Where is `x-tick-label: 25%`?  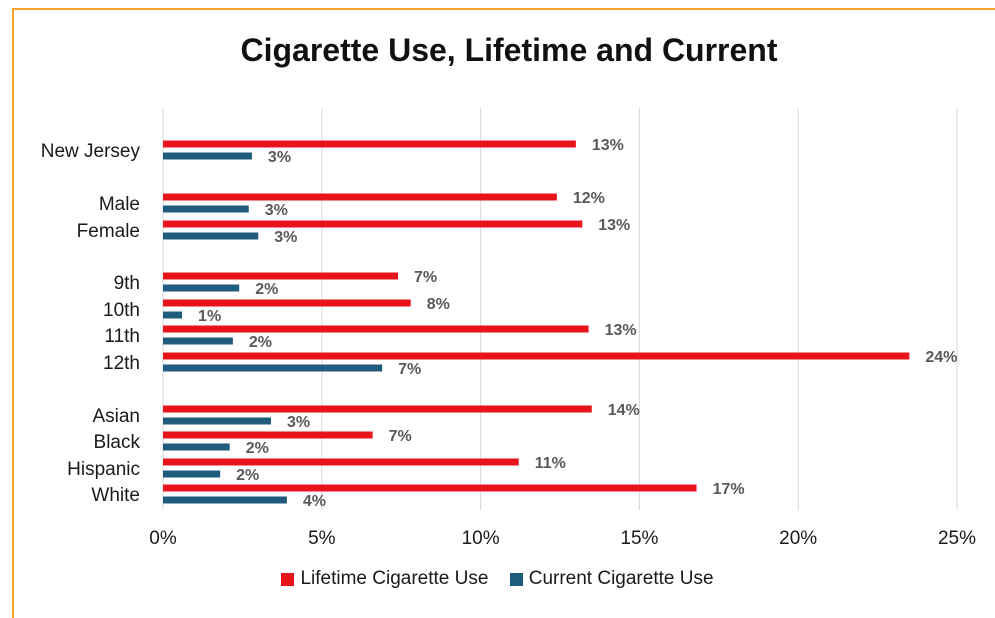 x-tick-label: 25% is located at coordinates (957, 538).